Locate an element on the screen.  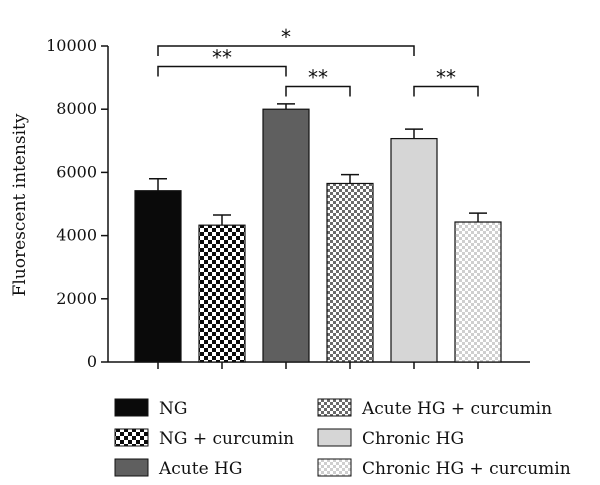
bar-acute-hg-plus-curcumin is located at coordinates (350, 272).